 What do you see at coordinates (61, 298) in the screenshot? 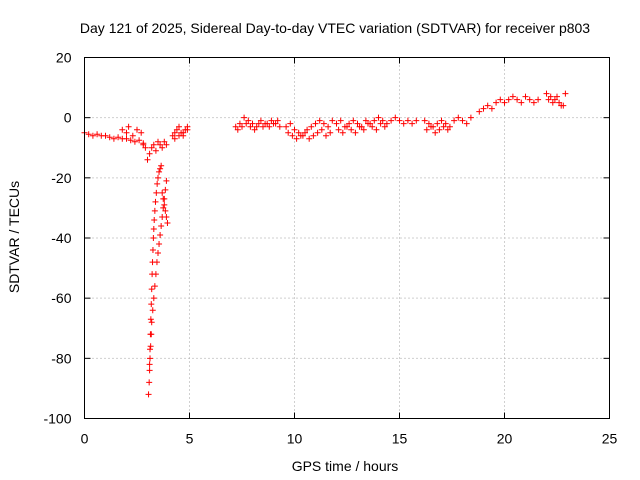
I see `y-tick-label: -60` at bounding box center [61, 298].